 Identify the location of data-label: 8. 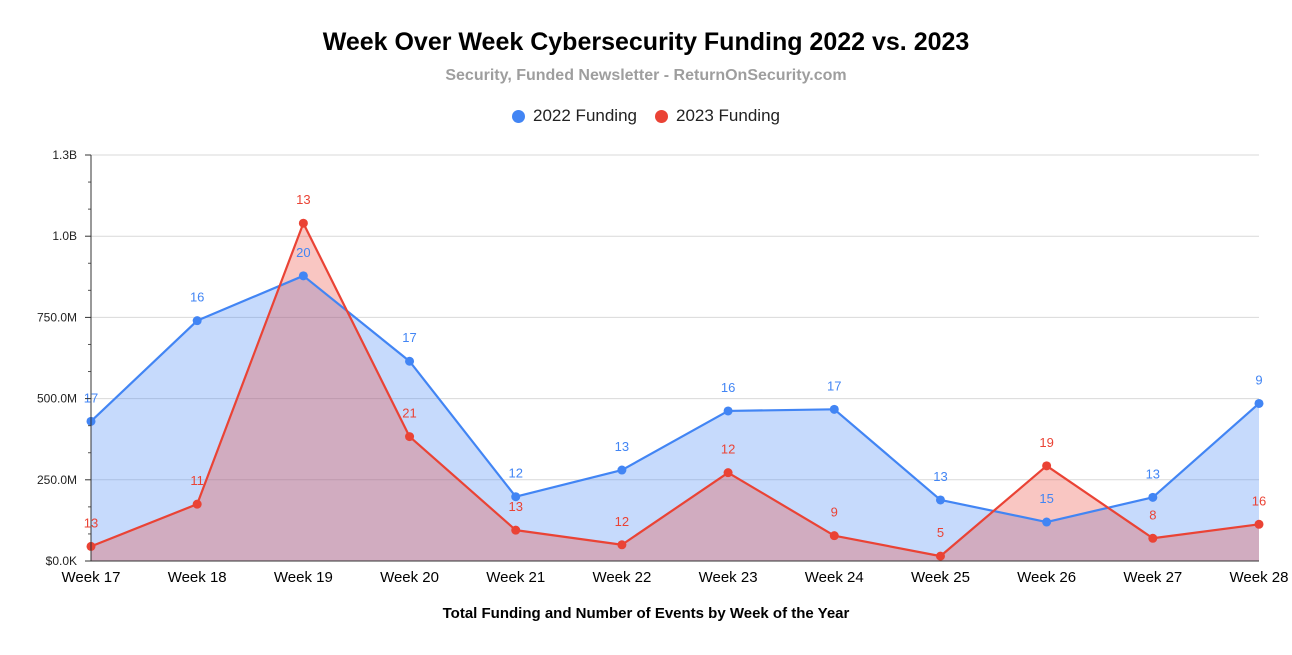
(1152, 514).